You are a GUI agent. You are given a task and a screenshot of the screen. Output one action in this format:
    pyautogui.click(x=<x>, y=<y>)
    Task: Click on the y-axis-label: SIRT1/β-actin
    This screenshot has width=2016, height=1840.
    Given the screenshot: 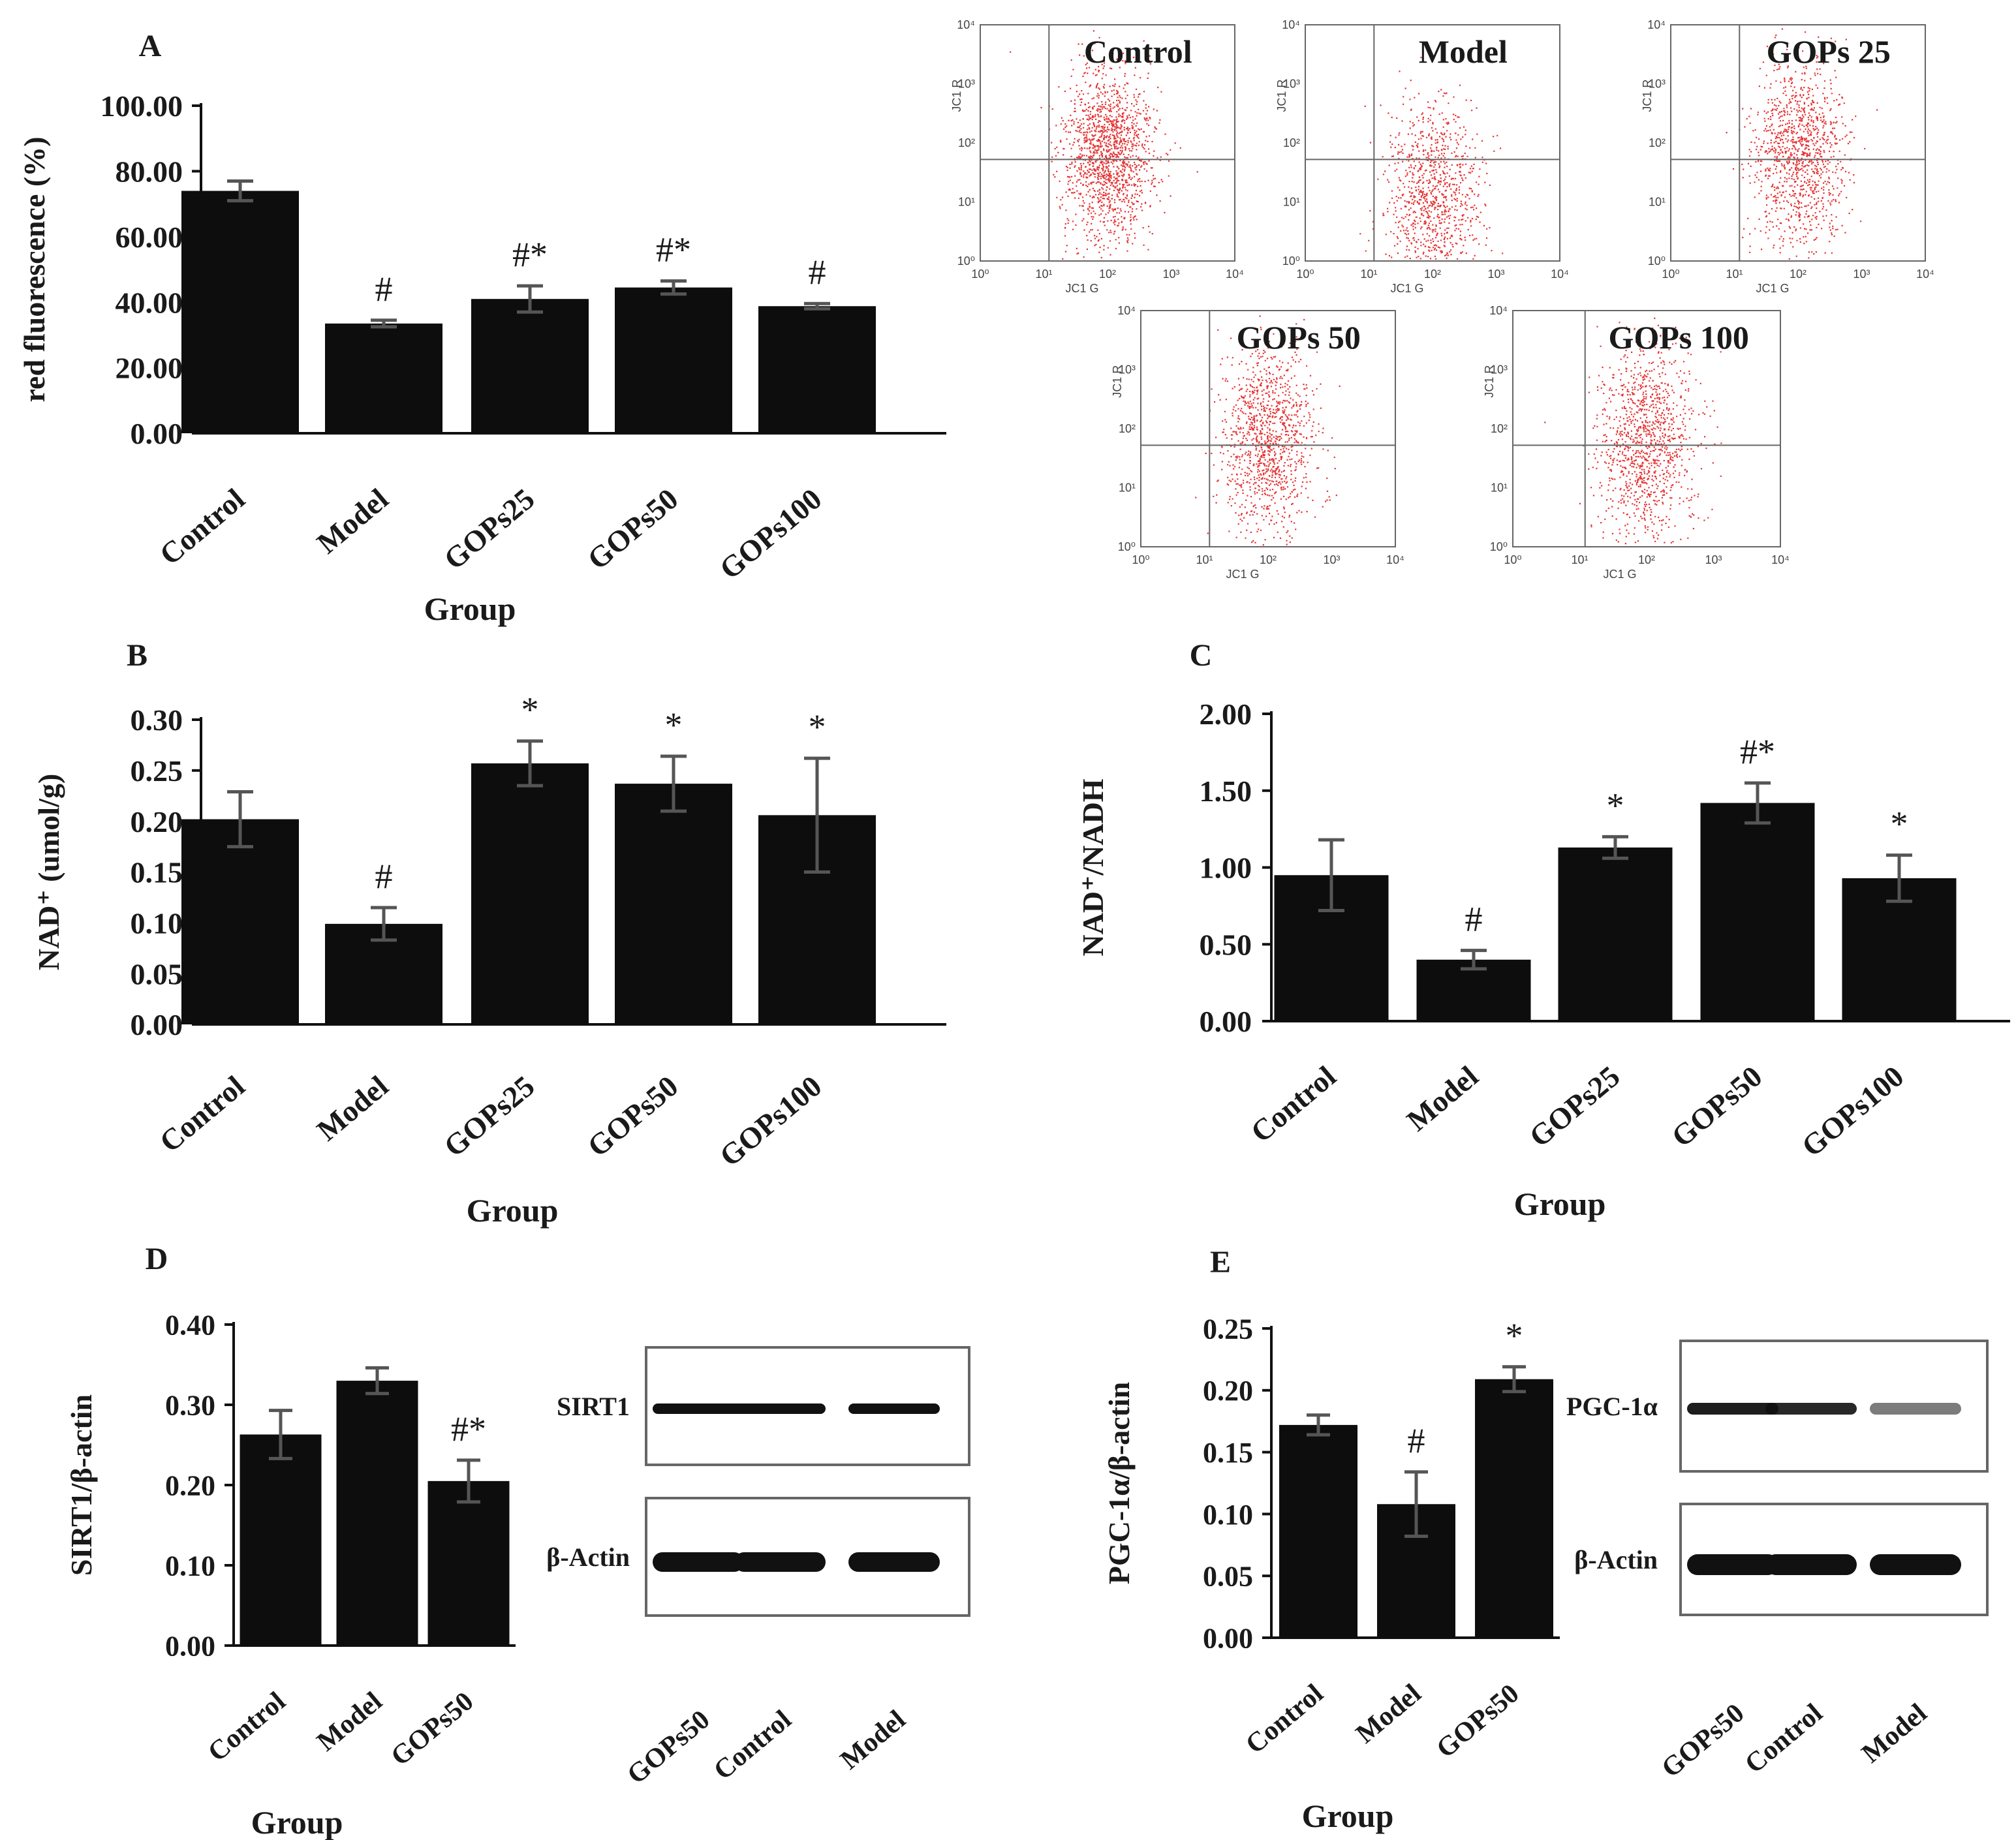 What is the action you would take?
    pyautogui.click(x=81, y=1485)
    